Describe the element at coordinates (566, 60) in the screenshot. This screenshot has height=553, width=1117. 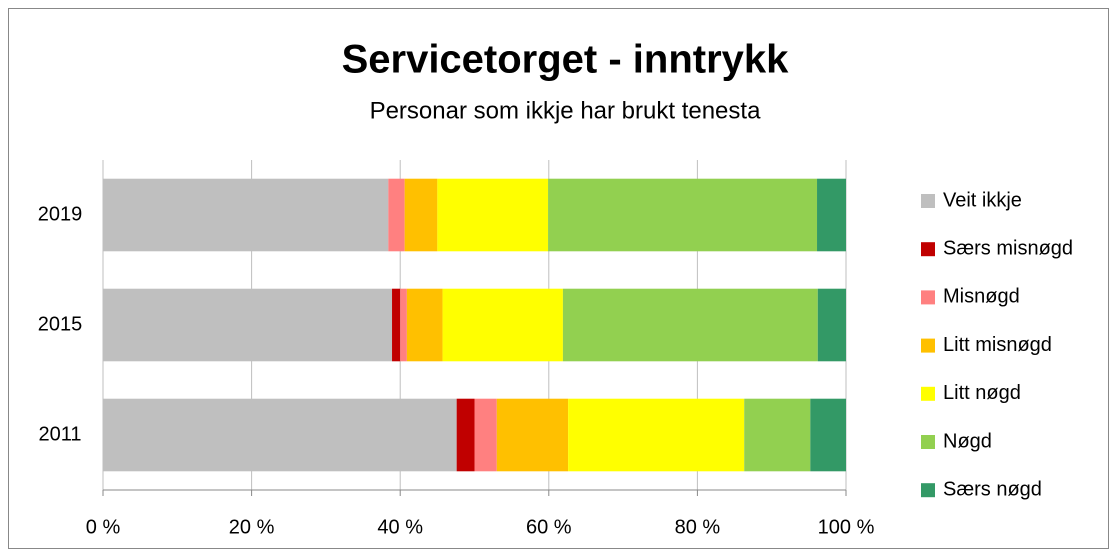
I see `chart-title: Servicetorget - inntrykk` at that location.